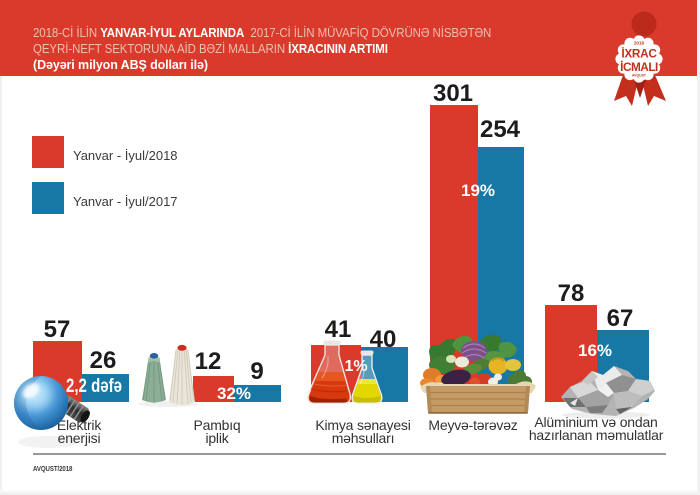 The width and height of the screenshot is (700, 495). Describe the element at coordinates (639, 67) in the screenshot. I see `svg-text: İCMALI` at that location.